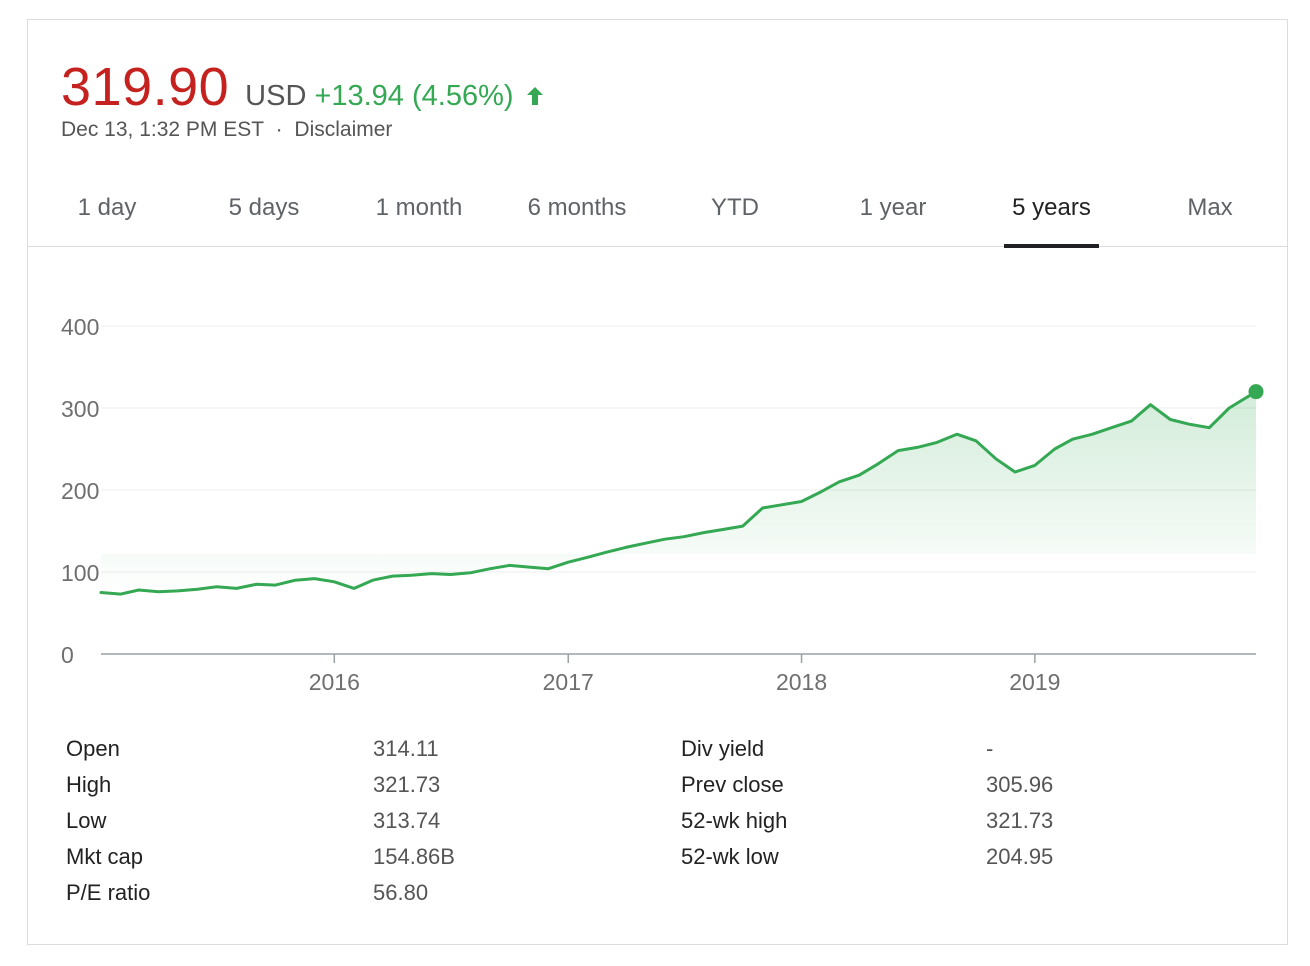  I want to click on tab-5-days: 5 days, so click(264, 207).